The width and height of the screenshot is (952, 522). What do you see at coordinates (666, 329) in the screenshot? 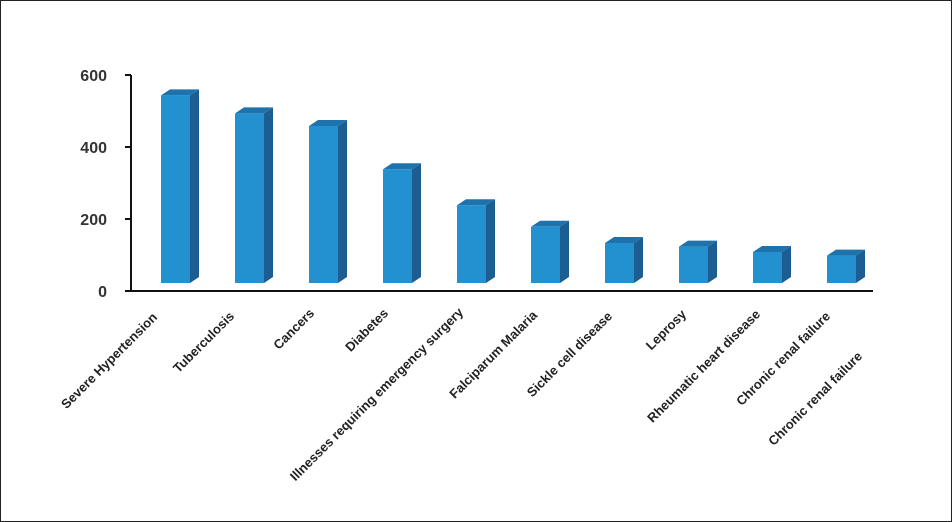
I see `x-tick-label: Leprosy` at bounding box center [666, 329].